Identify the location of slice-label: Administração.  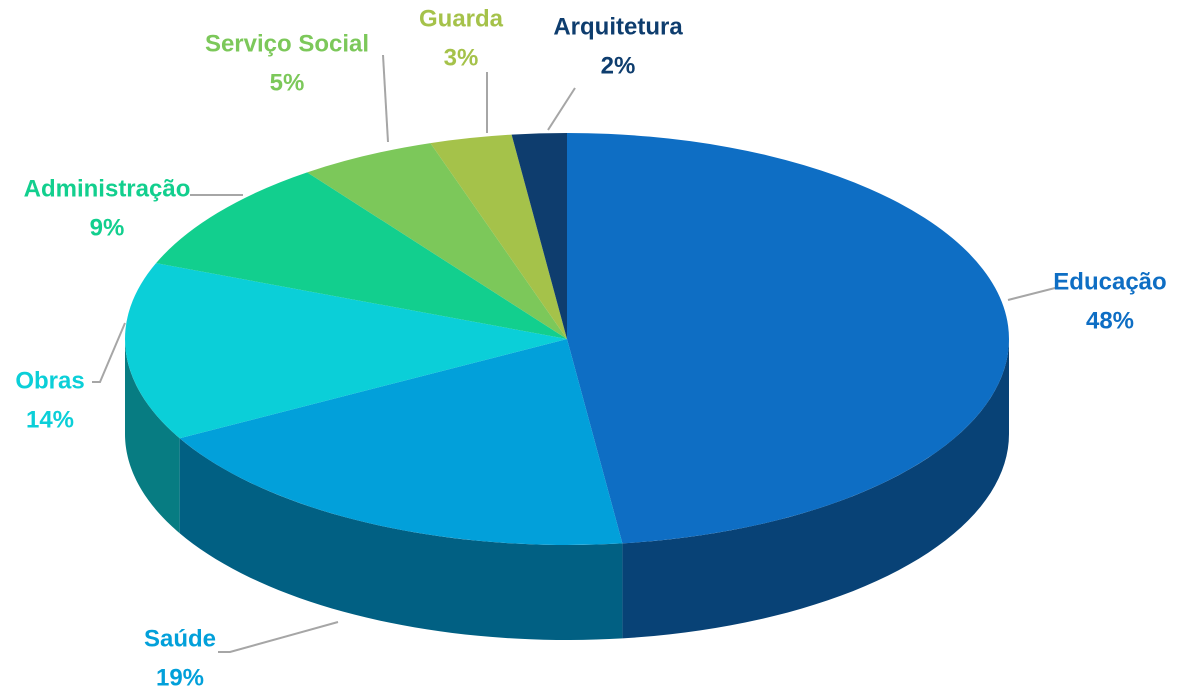
(107, 188).